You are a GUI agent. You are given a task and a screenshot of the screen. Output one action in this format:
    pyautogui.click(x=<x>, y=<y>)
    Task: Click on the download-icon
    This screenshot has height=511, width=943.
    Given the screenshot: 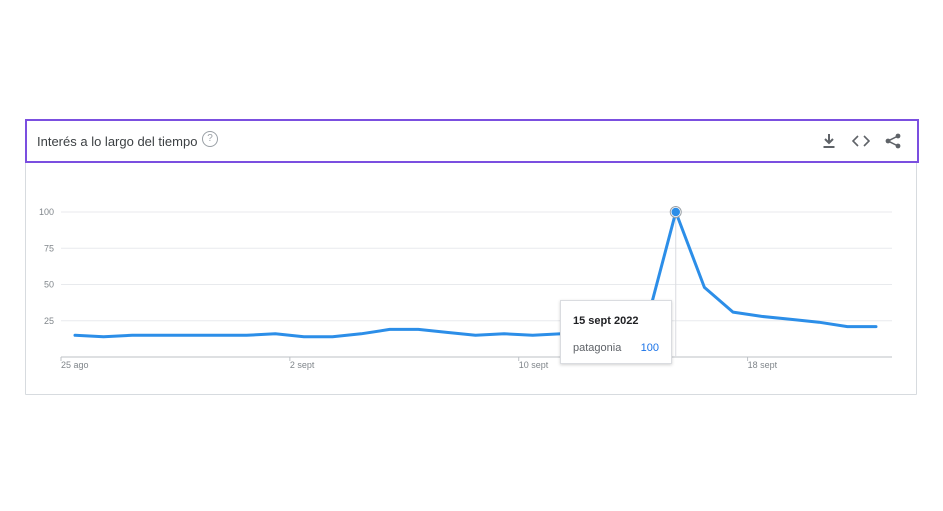 What is the action you would take?
    pyautogui.click(x=829, y=141)
    